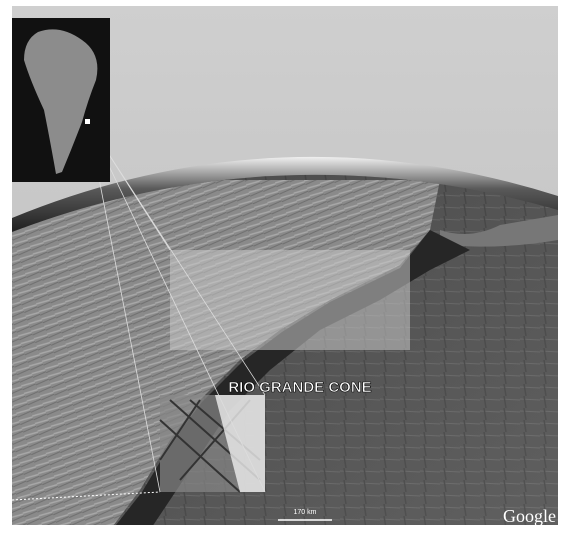 The image size is (564, 534). I want to click on overlay-tile, so click(290, 300).